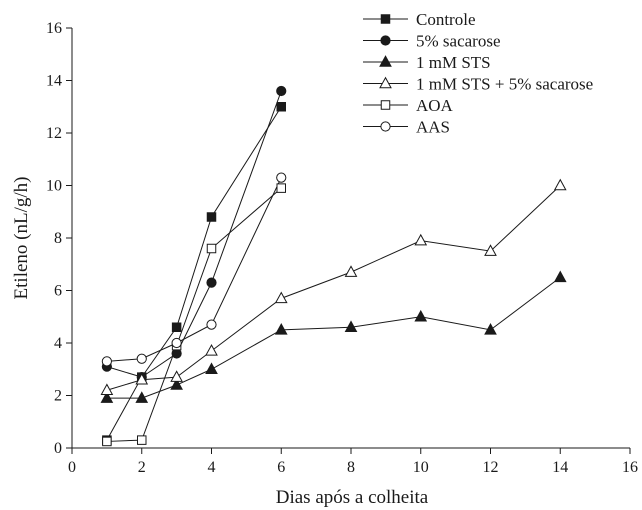 The image size is (642, 510). I want to click on x-tick-label: 0, so click(72, 467).